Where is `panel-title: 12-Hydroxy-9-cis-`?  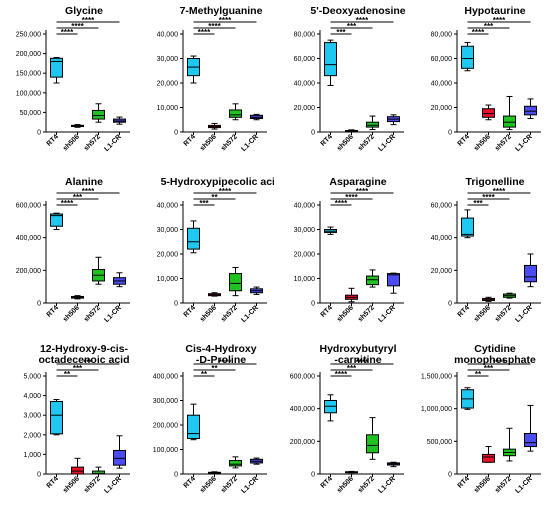 panel-title: 12-Hydroxy-9-cis- is located at coordinates (84, 349).